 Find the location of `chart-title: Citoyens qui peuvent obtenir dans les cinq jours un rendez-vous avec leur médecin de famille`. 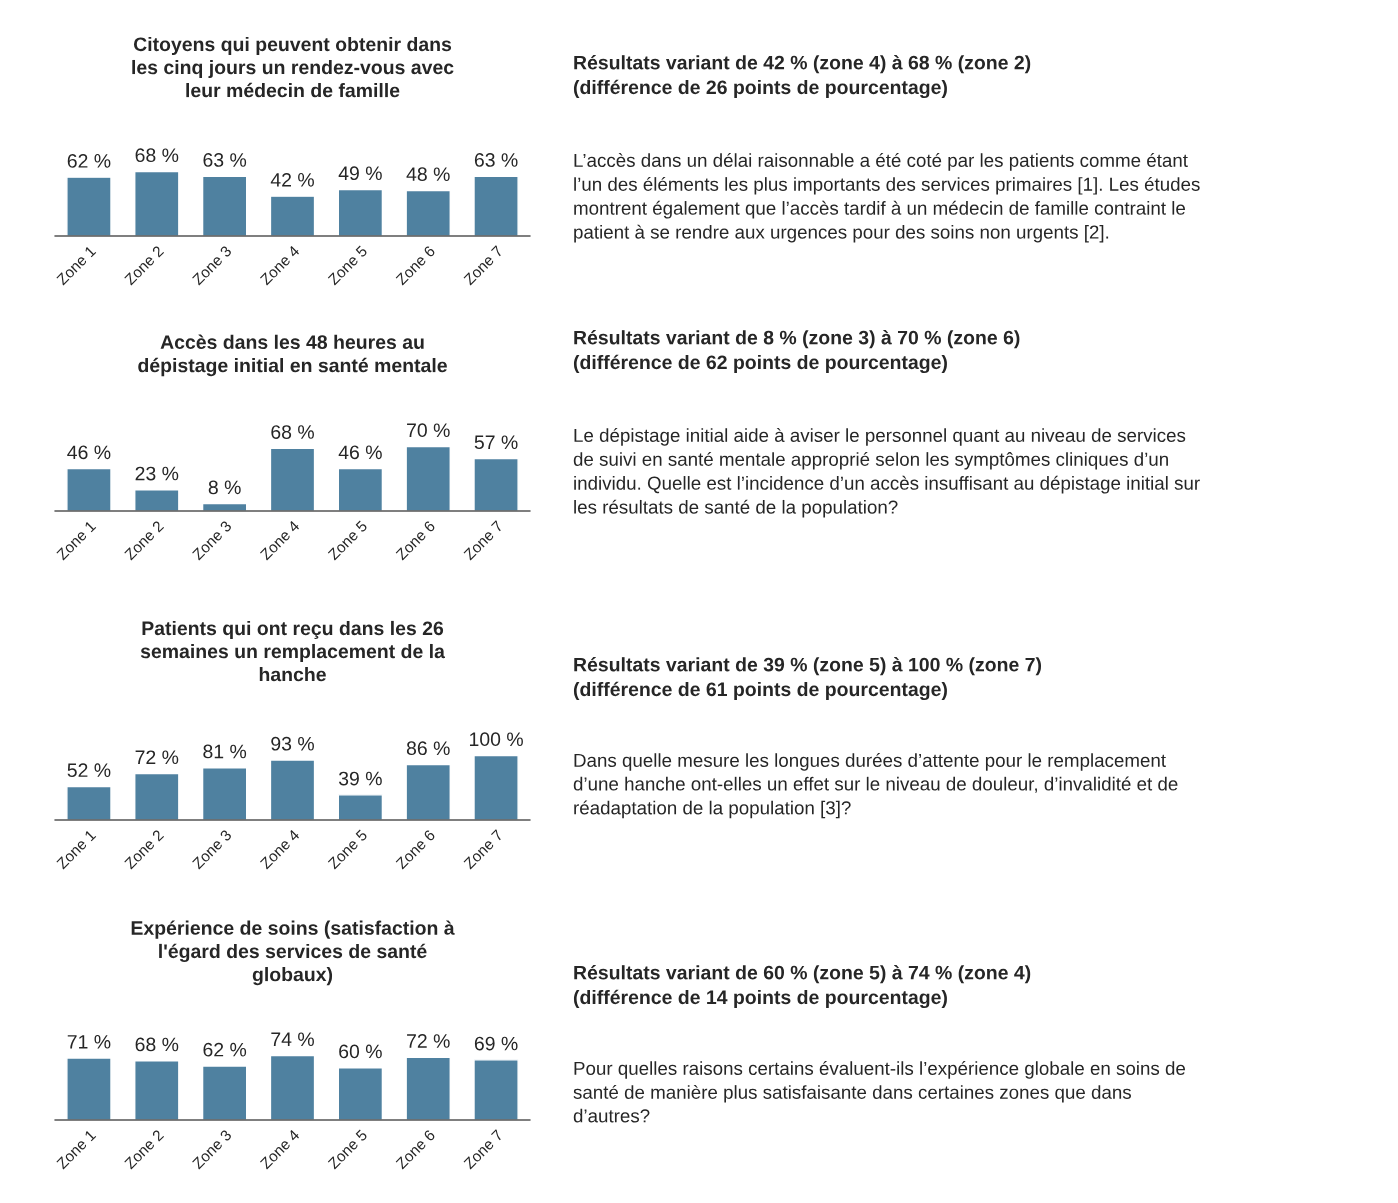

chart-title: Citoyens qui peuvent obtenir dans les cinq jours un rendez-vous avec leur médecin de famille is located at coordinates (293, 67).